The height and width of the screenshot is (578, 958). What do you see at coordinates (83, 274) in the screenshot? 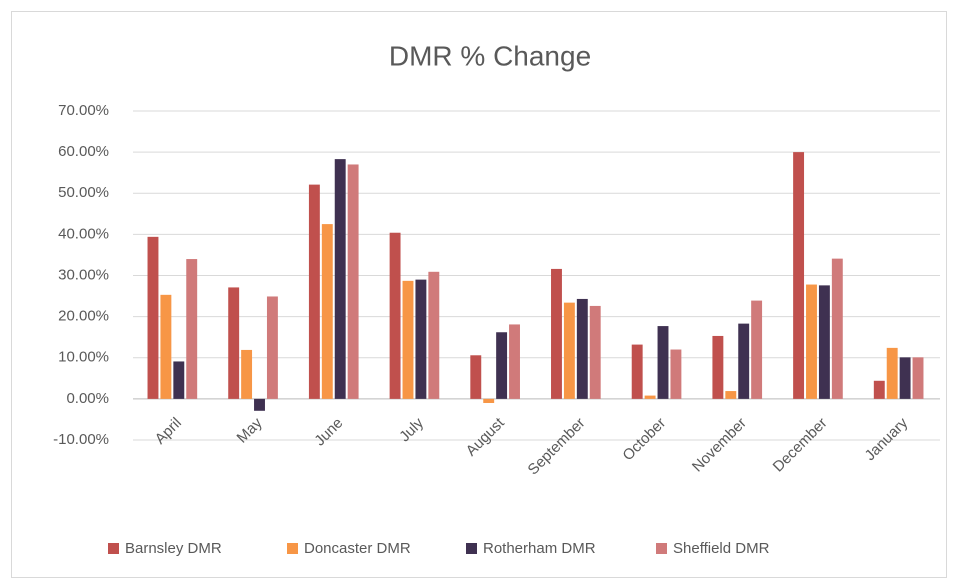
I see `y-tick-label: 30.00%` at bounding box center [83, 274].